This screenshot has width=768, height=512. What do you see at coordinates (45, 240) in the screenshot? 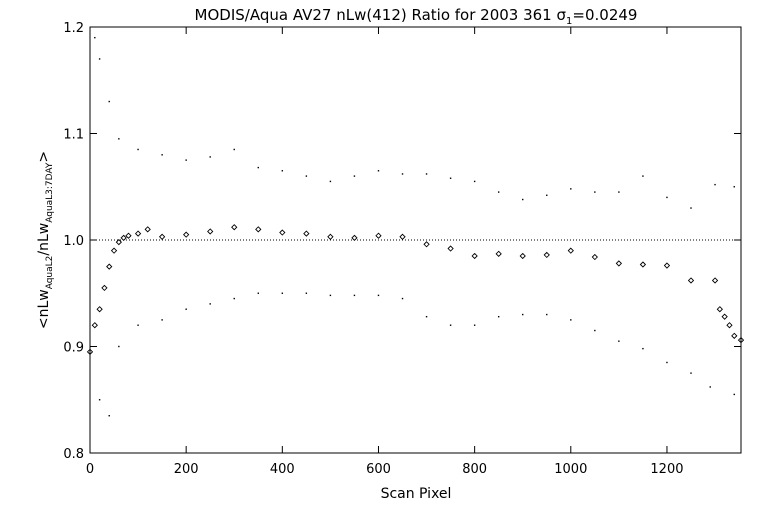
I see `y-axis-label: <nLwAquaL2/nLwAquaL3:7DAY>` at bounding box center [45, 240].